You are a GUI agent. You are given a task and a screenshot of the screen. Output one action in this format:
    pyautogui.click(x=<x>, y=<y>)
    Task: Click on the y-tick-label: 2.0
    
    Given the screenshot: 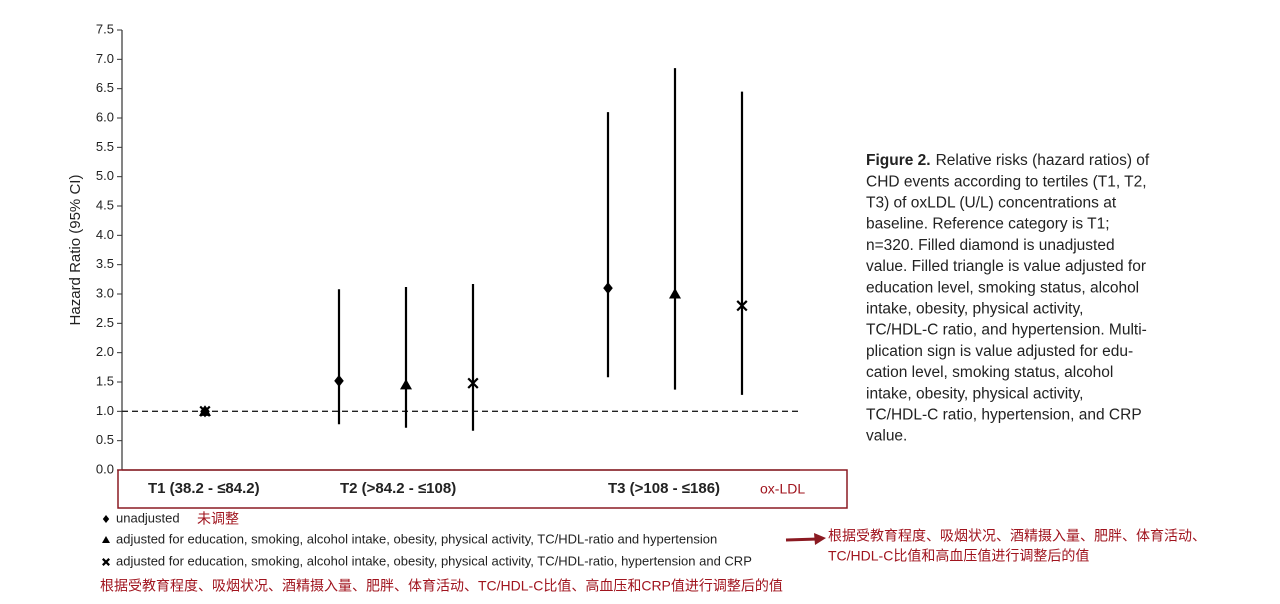 What is the action you would take?
    pyautogui.click(x=105, y=351)
    